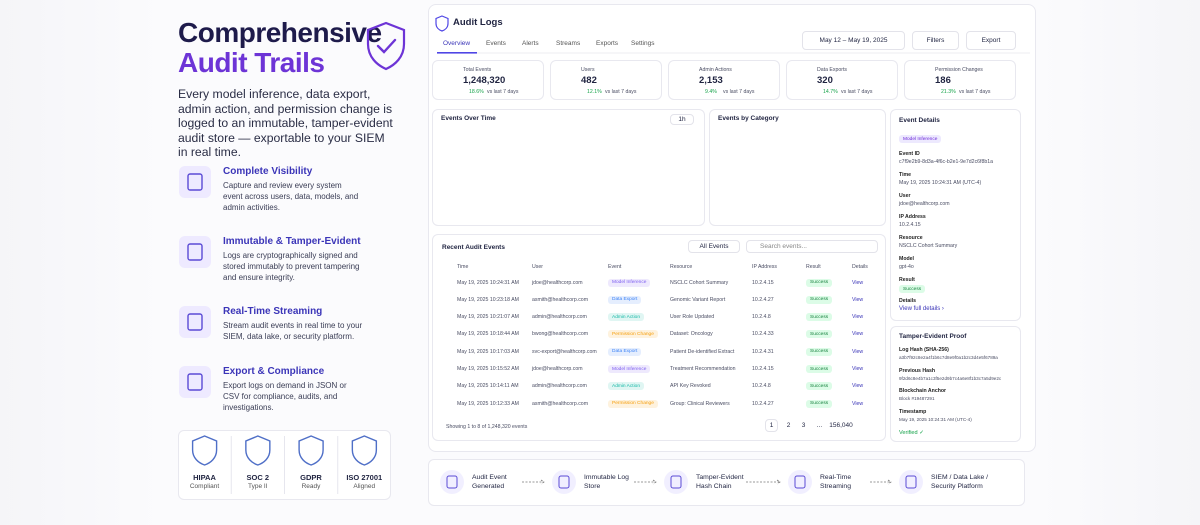 The height and width of the screenshot is (525, 1200). What do you see at coordinates (771, 425) in the screenshot?
I see `page-button: 1` at bounding box center [771, 425].